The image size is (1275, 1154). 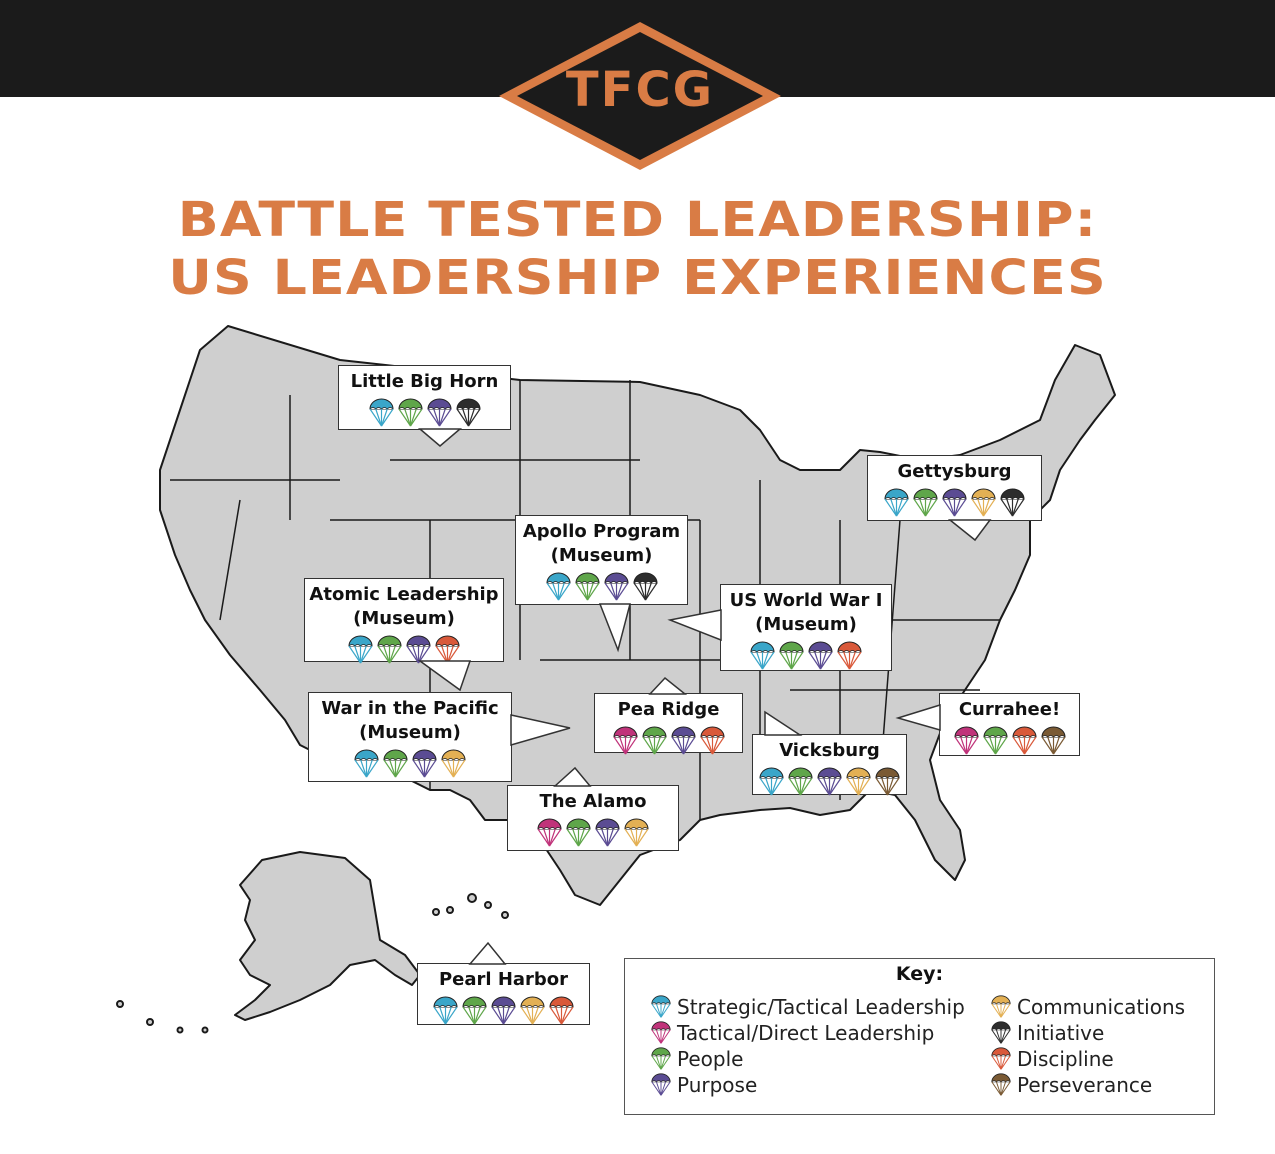 What do you see at coordinates (829, 750) in the screenshot?
I see `site-name: Vicksburg` at bounding box center [829, 750].